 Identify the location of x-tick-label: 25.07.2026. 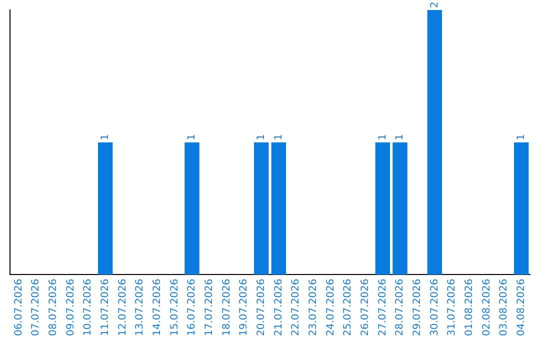
(348, 307).